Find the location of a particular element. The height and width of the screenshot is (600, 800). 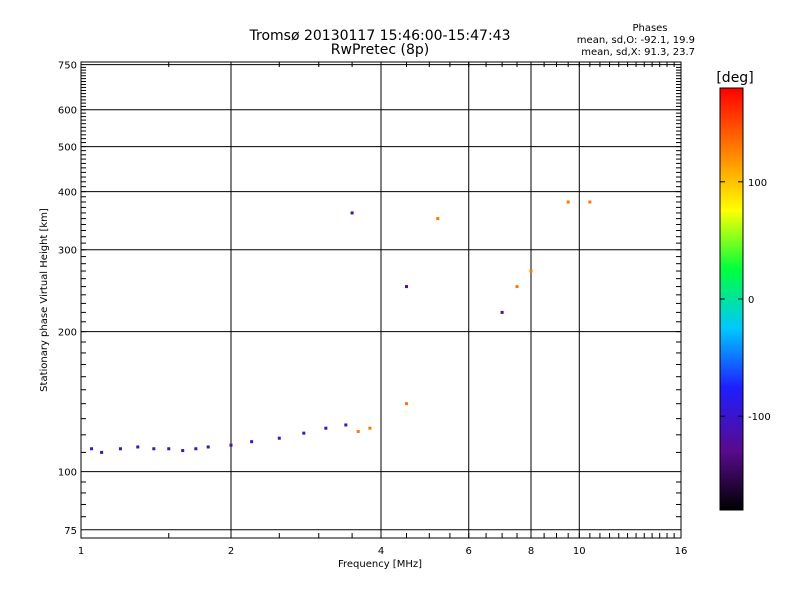

x-tick-label: 16 is located at coordinates (681, 551).